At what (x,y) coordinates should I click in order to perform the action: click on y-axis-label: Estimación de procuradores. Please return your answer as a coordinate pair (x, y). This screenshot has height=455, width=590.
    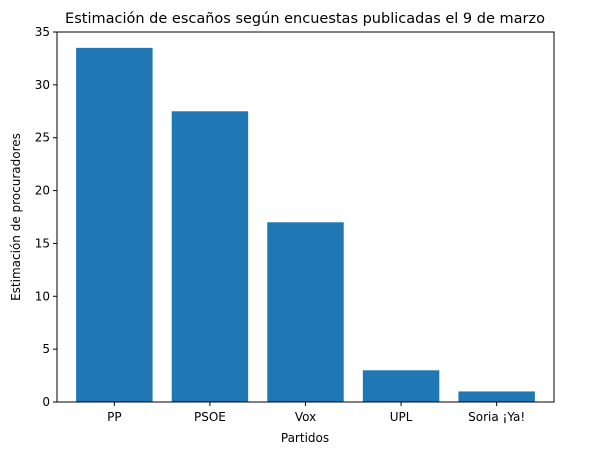
    Looking at the image, I should click on (16, 217).